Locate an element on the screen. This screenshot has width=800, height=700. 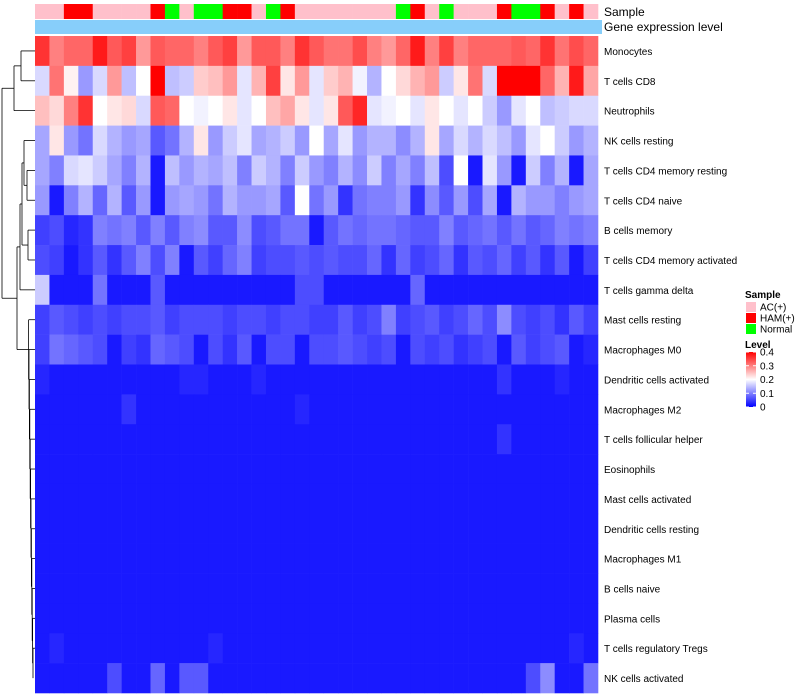
row-label: Monocytes is located at coordinates (628, 52).